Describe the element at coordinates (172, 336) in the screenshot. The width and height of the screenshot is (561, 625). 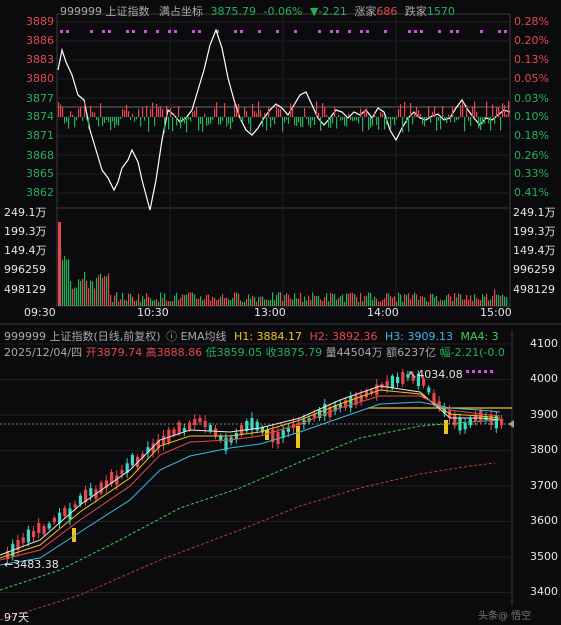
I see `info-circle-icon: ⓘ` at that location.